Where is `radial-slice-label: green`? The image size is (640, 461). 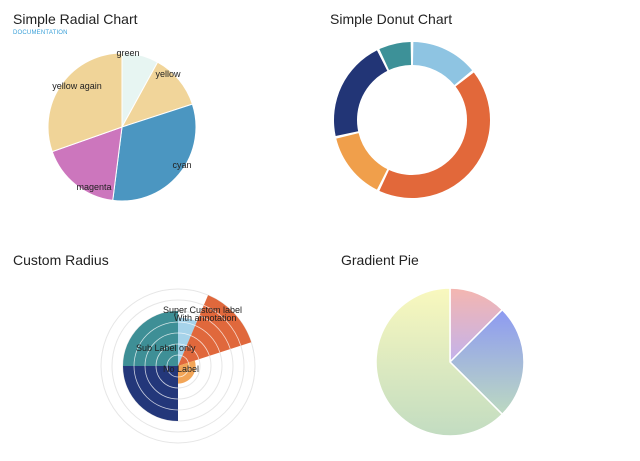 radial-slice-label: green is located at coordinates (127, 53).